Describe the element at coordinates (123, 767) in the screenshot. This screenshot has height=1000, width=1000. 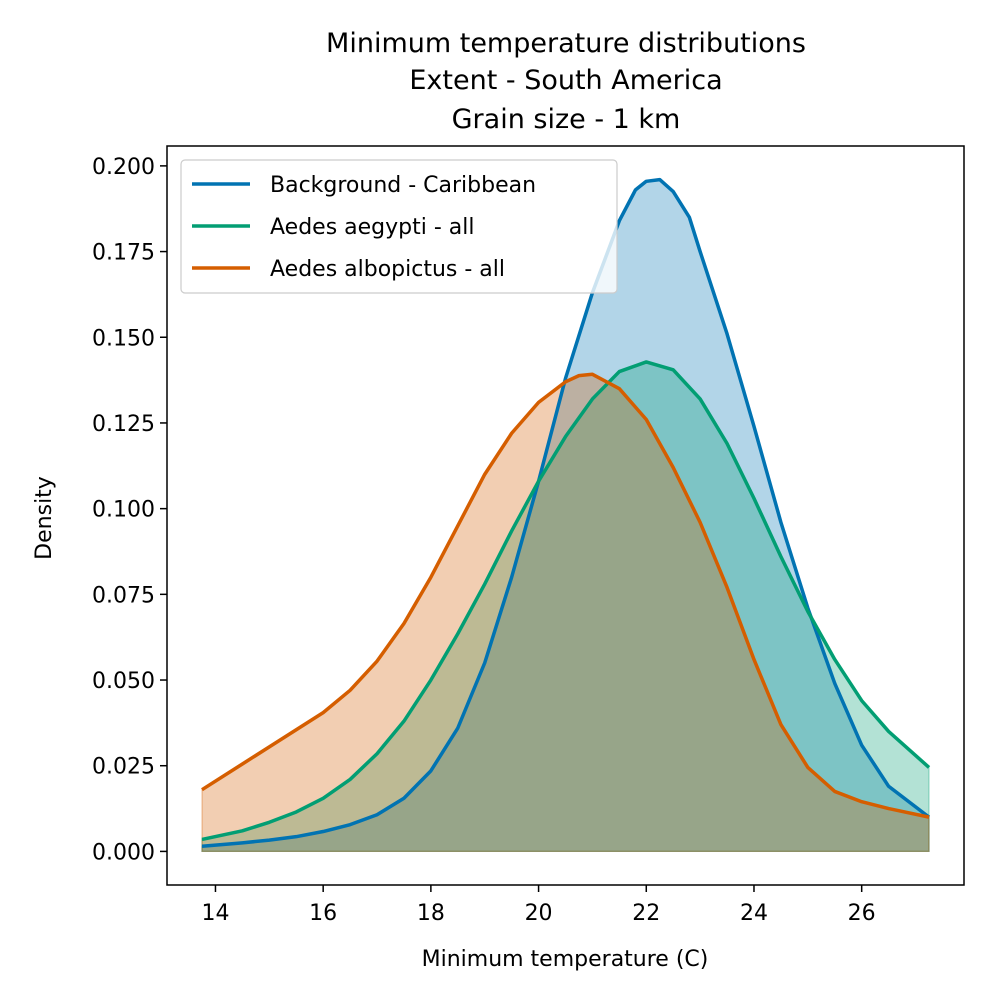
I see `y-tick-label: 0.025` at that location.